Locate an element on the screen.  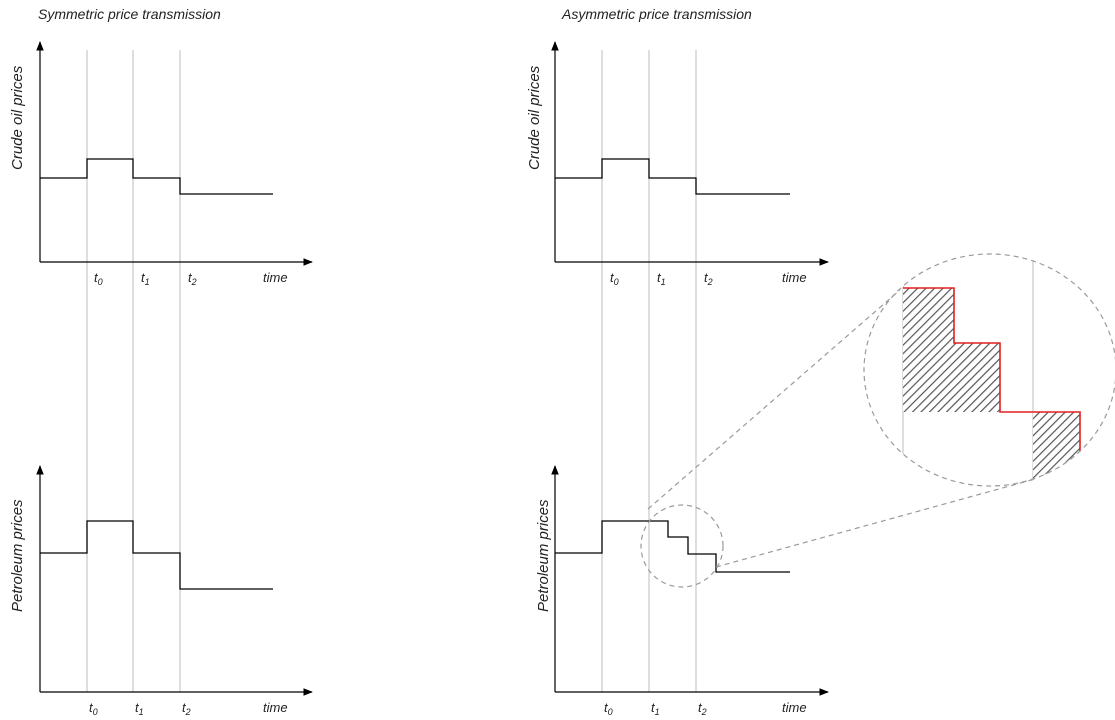
zoom-red-price-line is located at coordinates (992, 386).